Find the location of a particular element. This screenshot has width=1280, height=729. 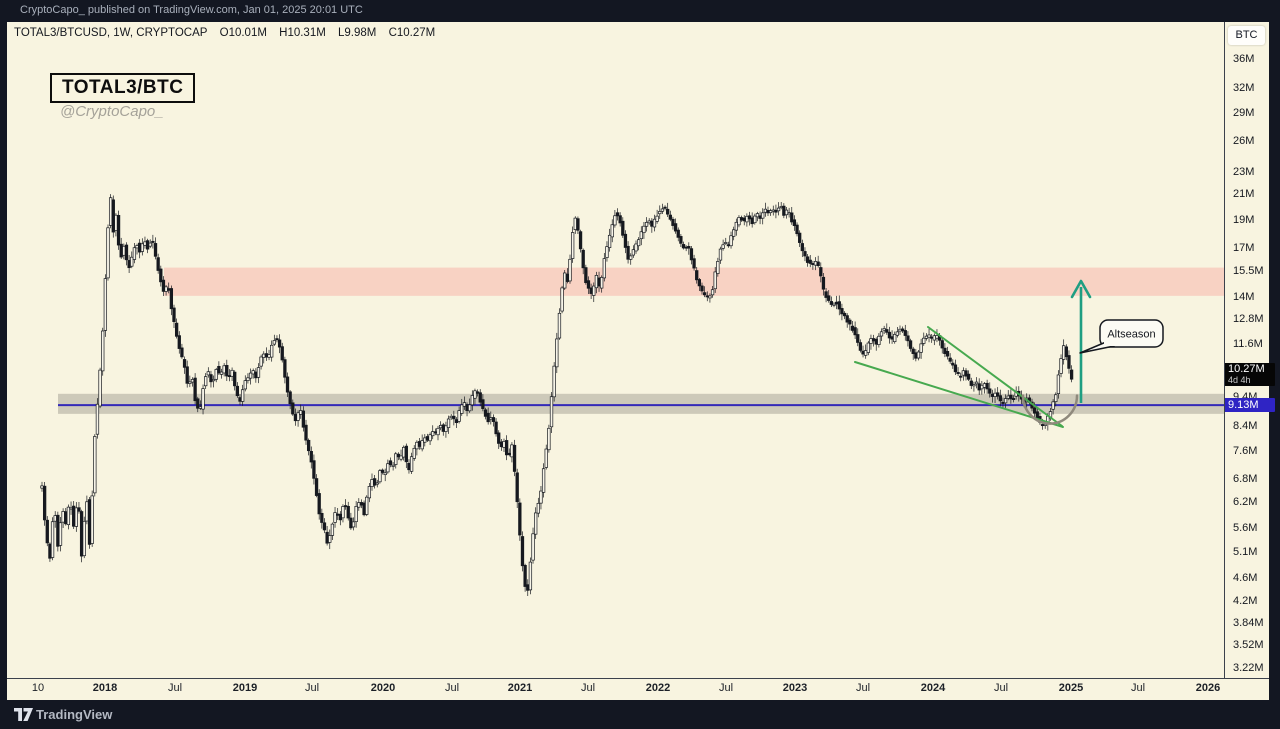

time-tick-label: 2021 is located at coordinates (520, 688).